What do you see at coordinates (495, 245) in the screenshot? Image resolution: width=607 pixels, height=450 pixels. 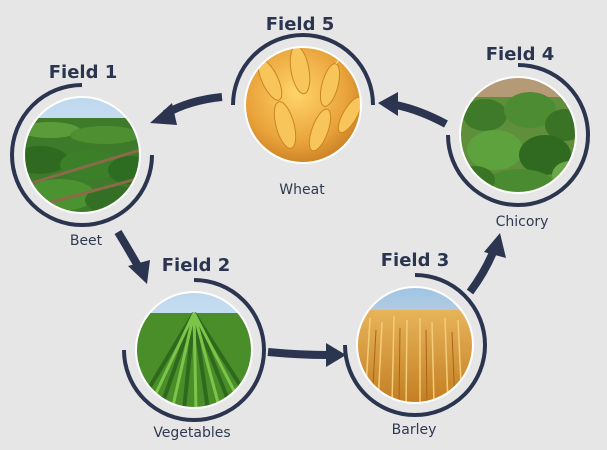 I see `arrow-head-field4` at bounding box center [495, 245].